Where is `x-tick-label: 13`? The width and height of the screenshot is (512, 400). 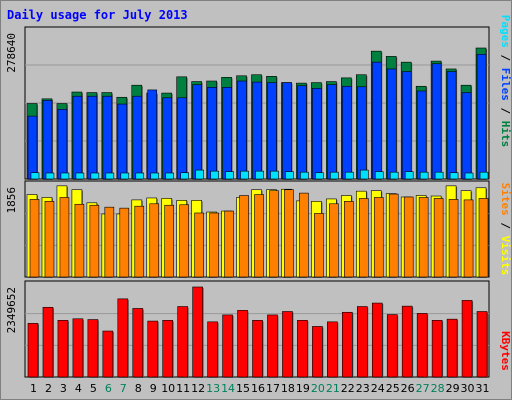
x-tick-label: 13 is located at coordinates (213, 388).